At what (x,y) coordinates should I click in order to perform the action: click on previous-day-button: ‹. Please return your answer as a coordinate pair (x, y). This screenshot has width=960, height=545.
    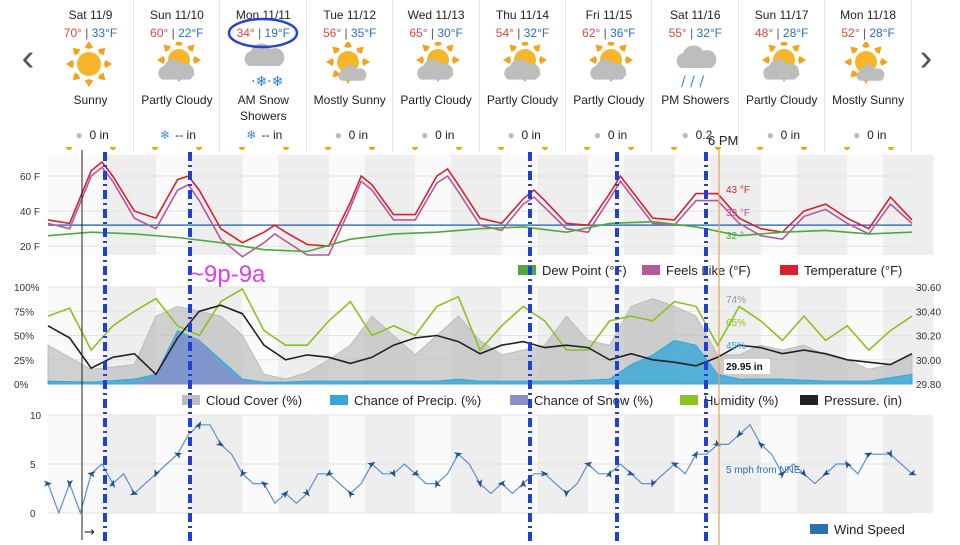
    Looking at the image, I should click on (28, 60).